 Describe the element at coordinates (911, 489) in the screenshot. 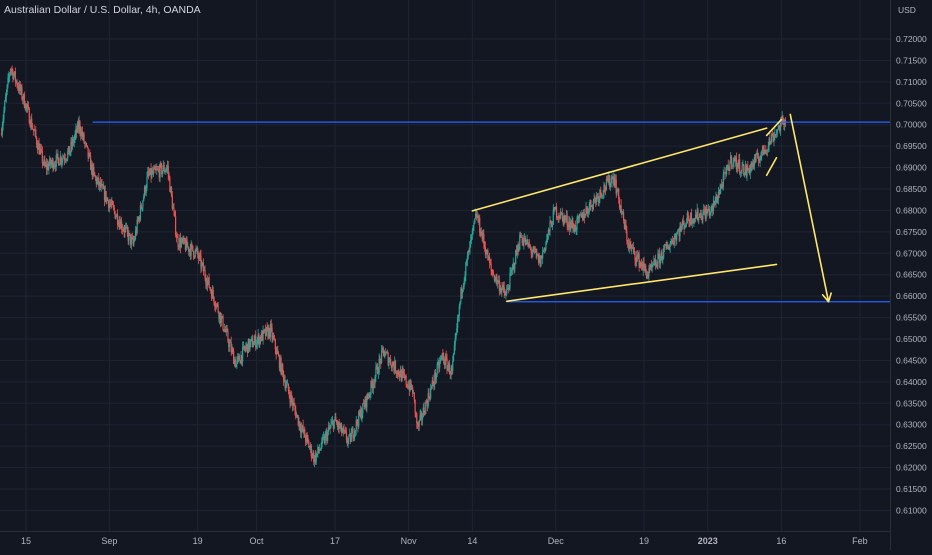

I see `price-tick-label: 0.61500` at that location.